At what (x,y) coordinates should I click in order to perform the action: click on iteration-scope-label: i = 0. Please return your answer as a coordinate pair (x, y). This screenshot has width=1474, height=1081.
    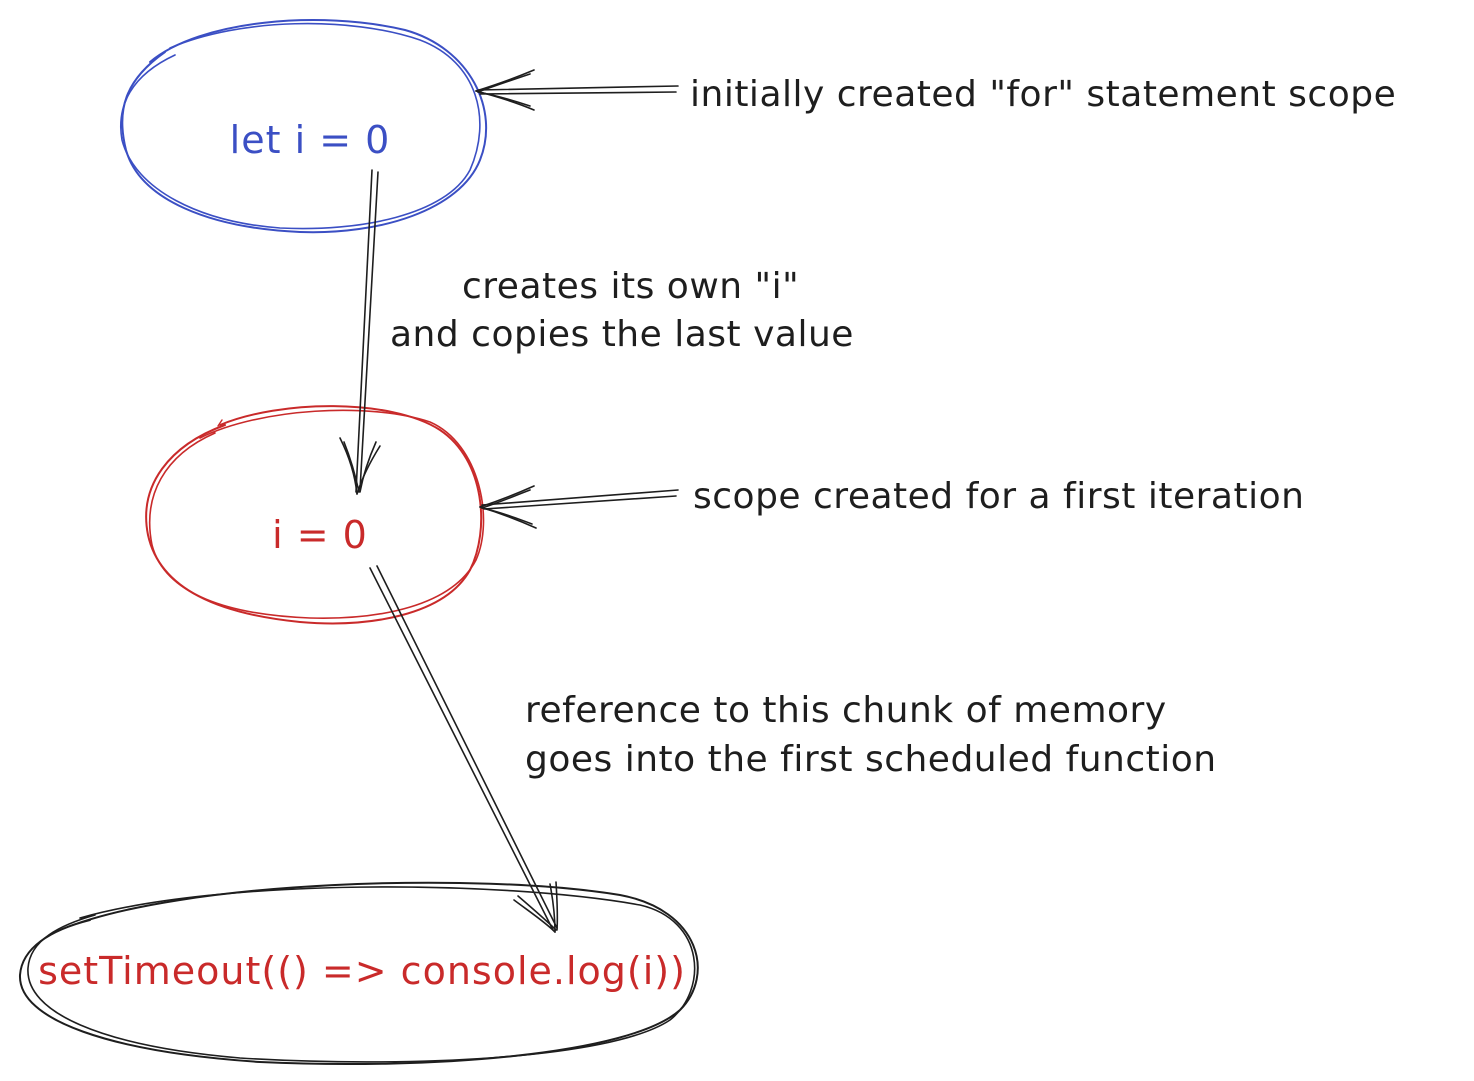
    Looking at the image, I should click on (320, 535).